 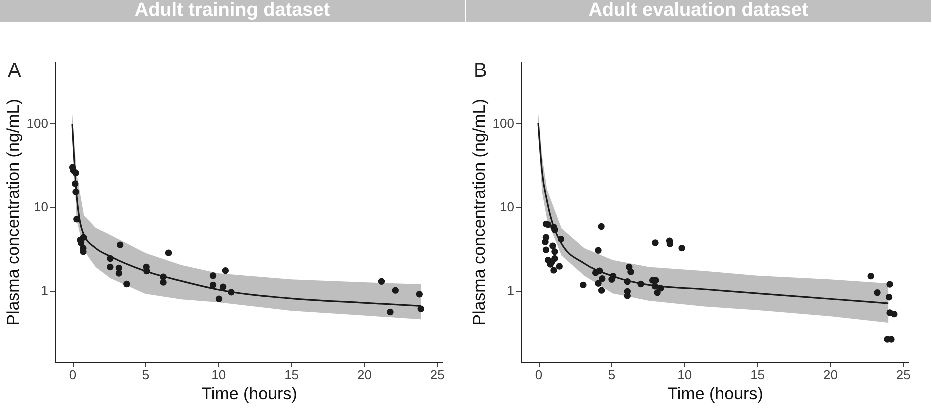 What do you see at coordinates (232, 11) in the screenshot?
I see `chart-title: Adult training dataset` at bounding box center [232, 11].